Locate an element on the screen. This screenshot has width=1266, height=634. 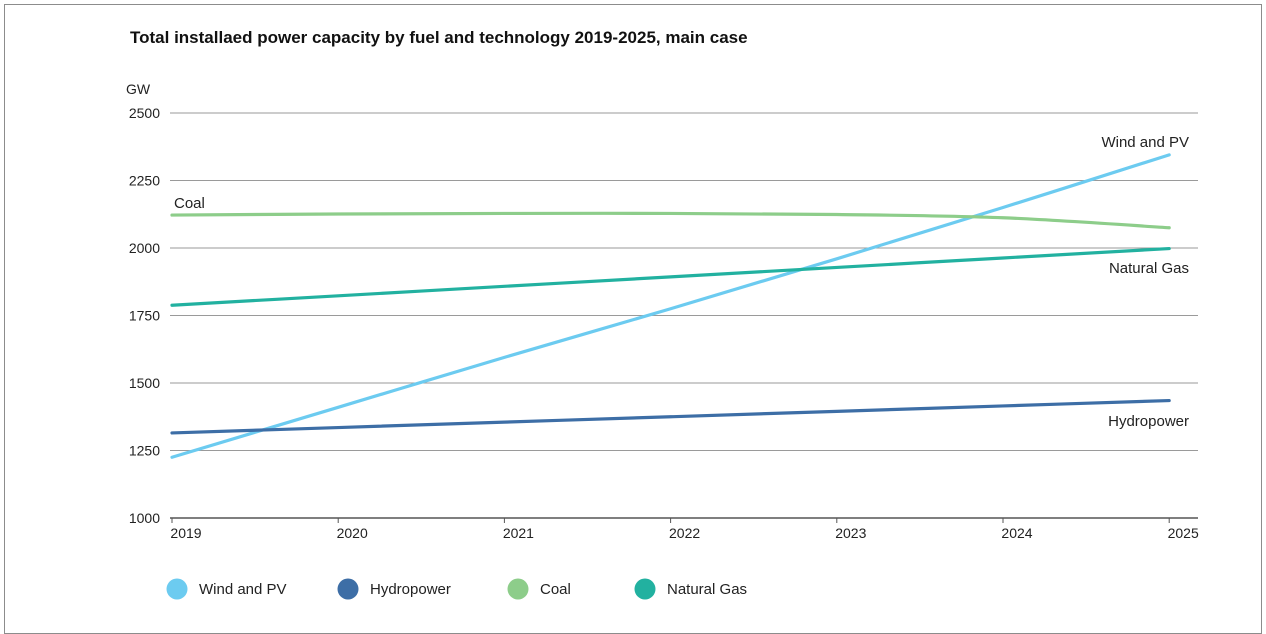
legend-marker-hydropower is located at coordinates (348, 589).